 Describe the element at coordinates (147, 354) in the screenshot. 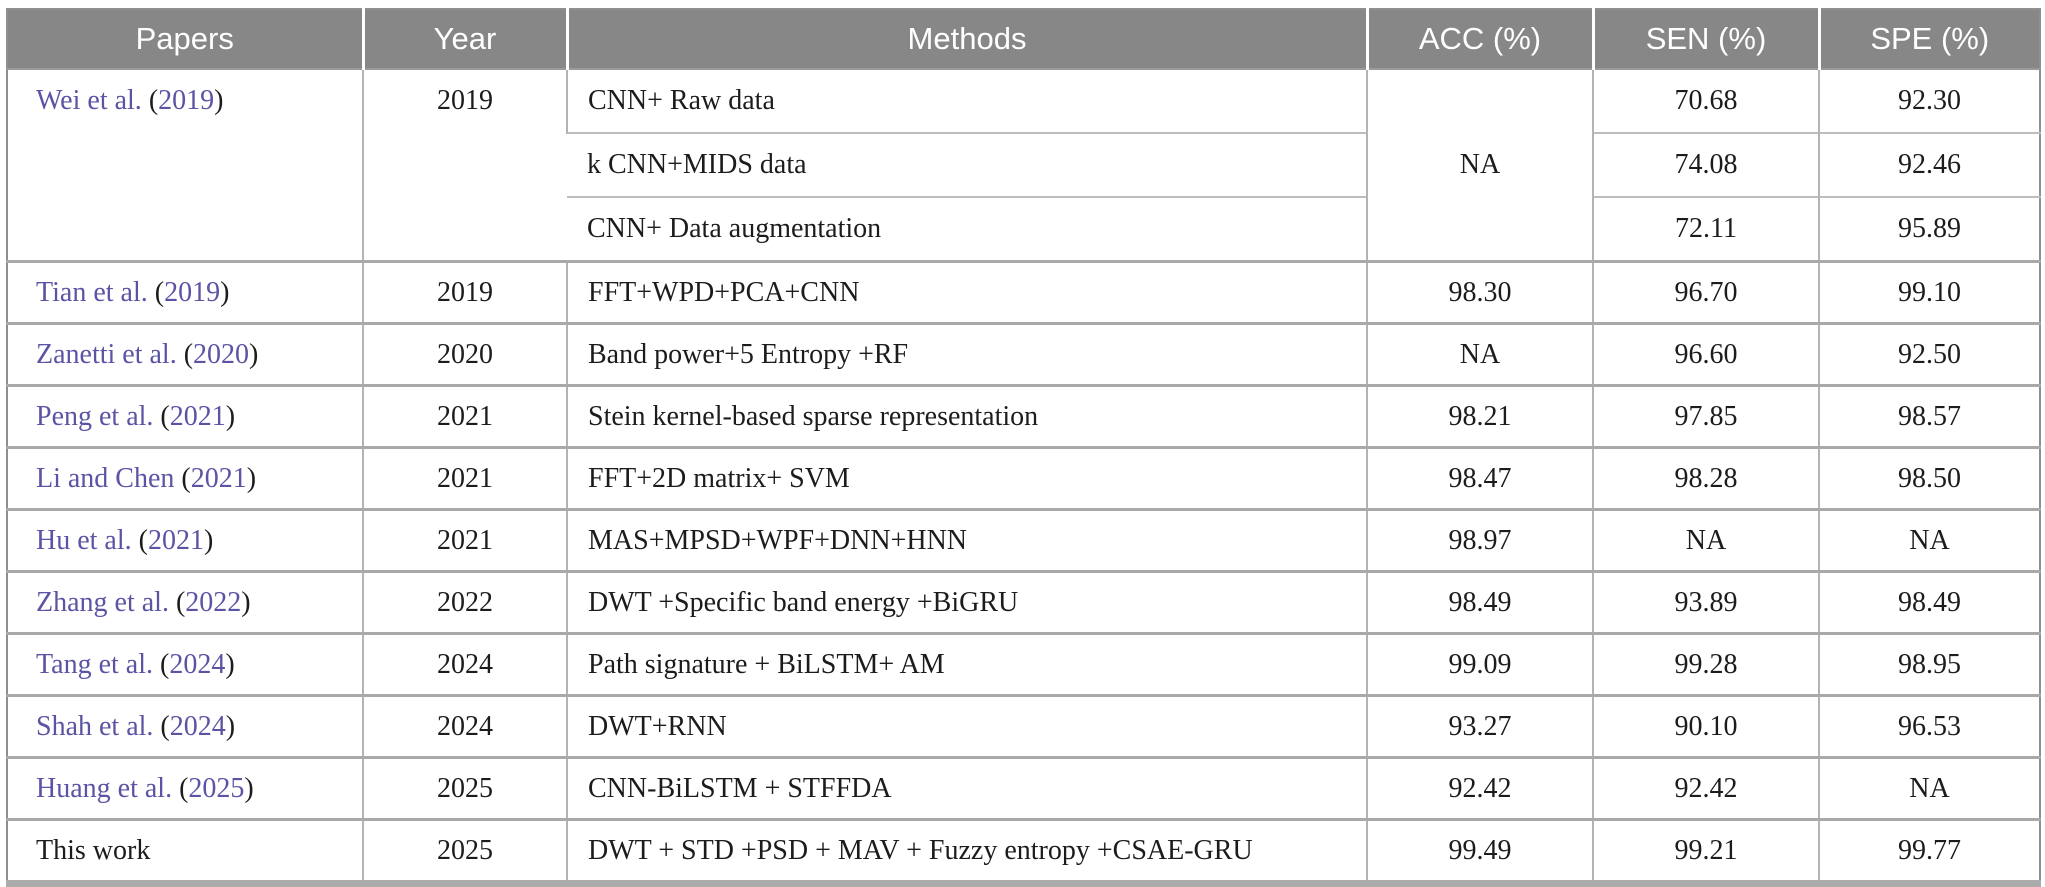

I see `citation-link: Zanetti et al. (2020)` at that location.